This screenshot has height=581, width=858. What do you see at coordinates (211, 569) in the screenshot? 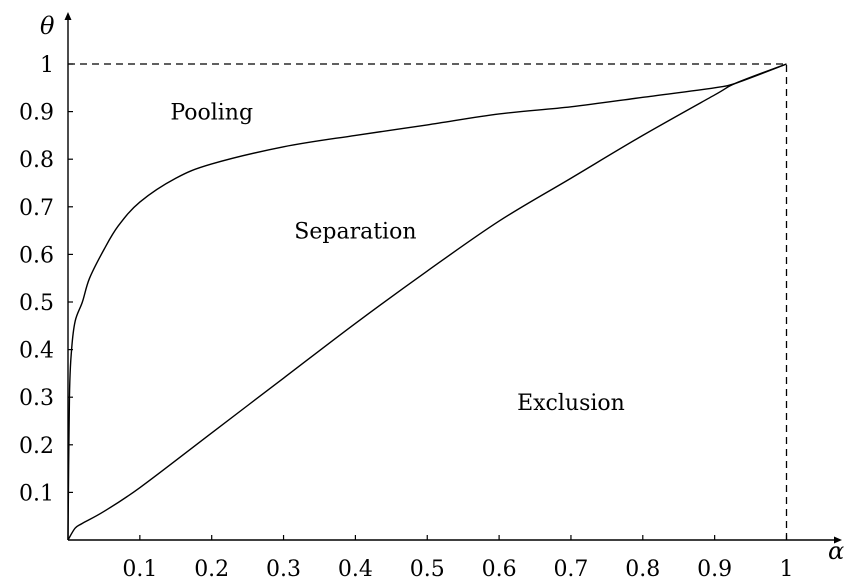
I see `x-tick-label: 0.2` at bounding box center [211, 569].